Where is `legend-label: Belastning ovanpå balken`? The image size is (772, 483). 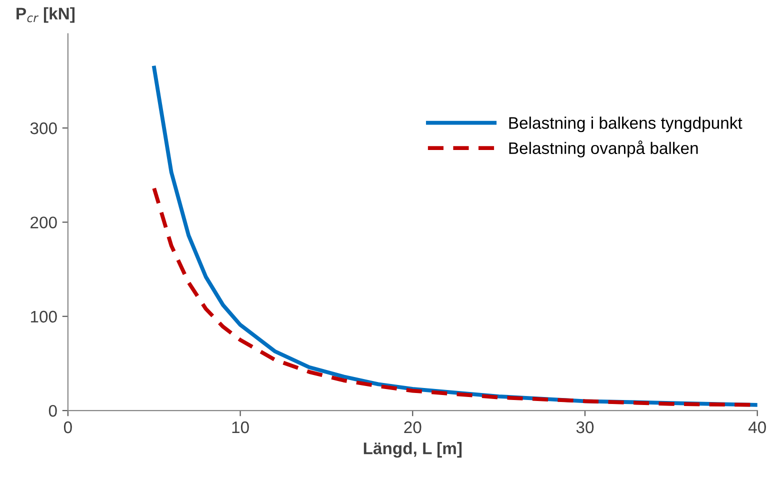 legend-label: Belastning ovanpå balken is located at coordinates (603, 149).